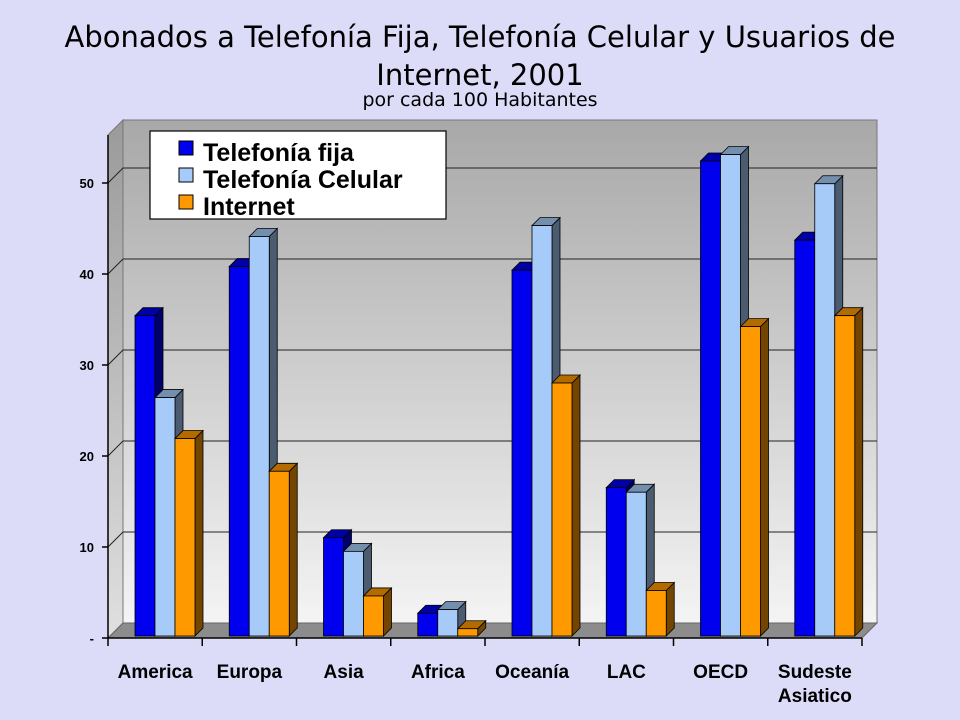 This screenshot has width=960, height=720. I want to click on x-tick-label: Sudeste, so click(815, 672).